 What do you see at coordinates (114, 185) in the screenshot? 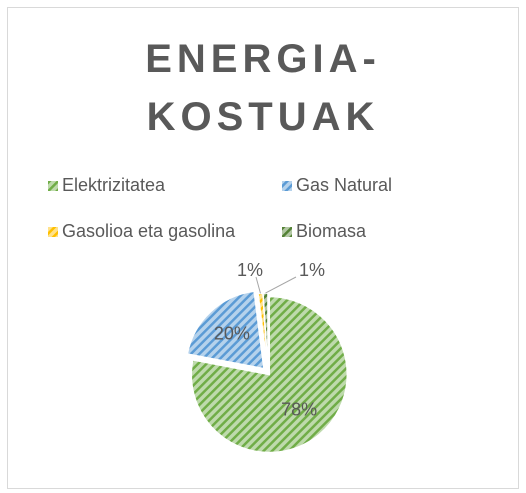
I see `legend-label: Elektrizitatea` at bounding box center [114, 185].